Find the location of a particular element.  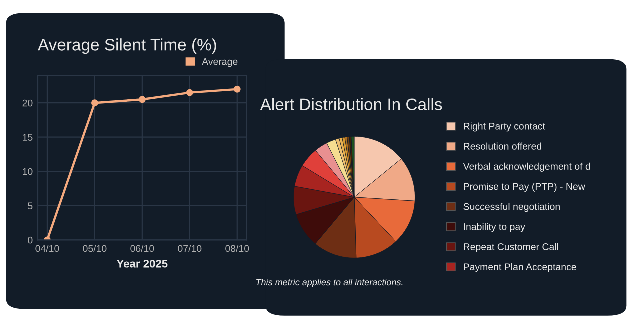

chart-title: Alert Distribution In Calls is located at coordinates (351, 104).